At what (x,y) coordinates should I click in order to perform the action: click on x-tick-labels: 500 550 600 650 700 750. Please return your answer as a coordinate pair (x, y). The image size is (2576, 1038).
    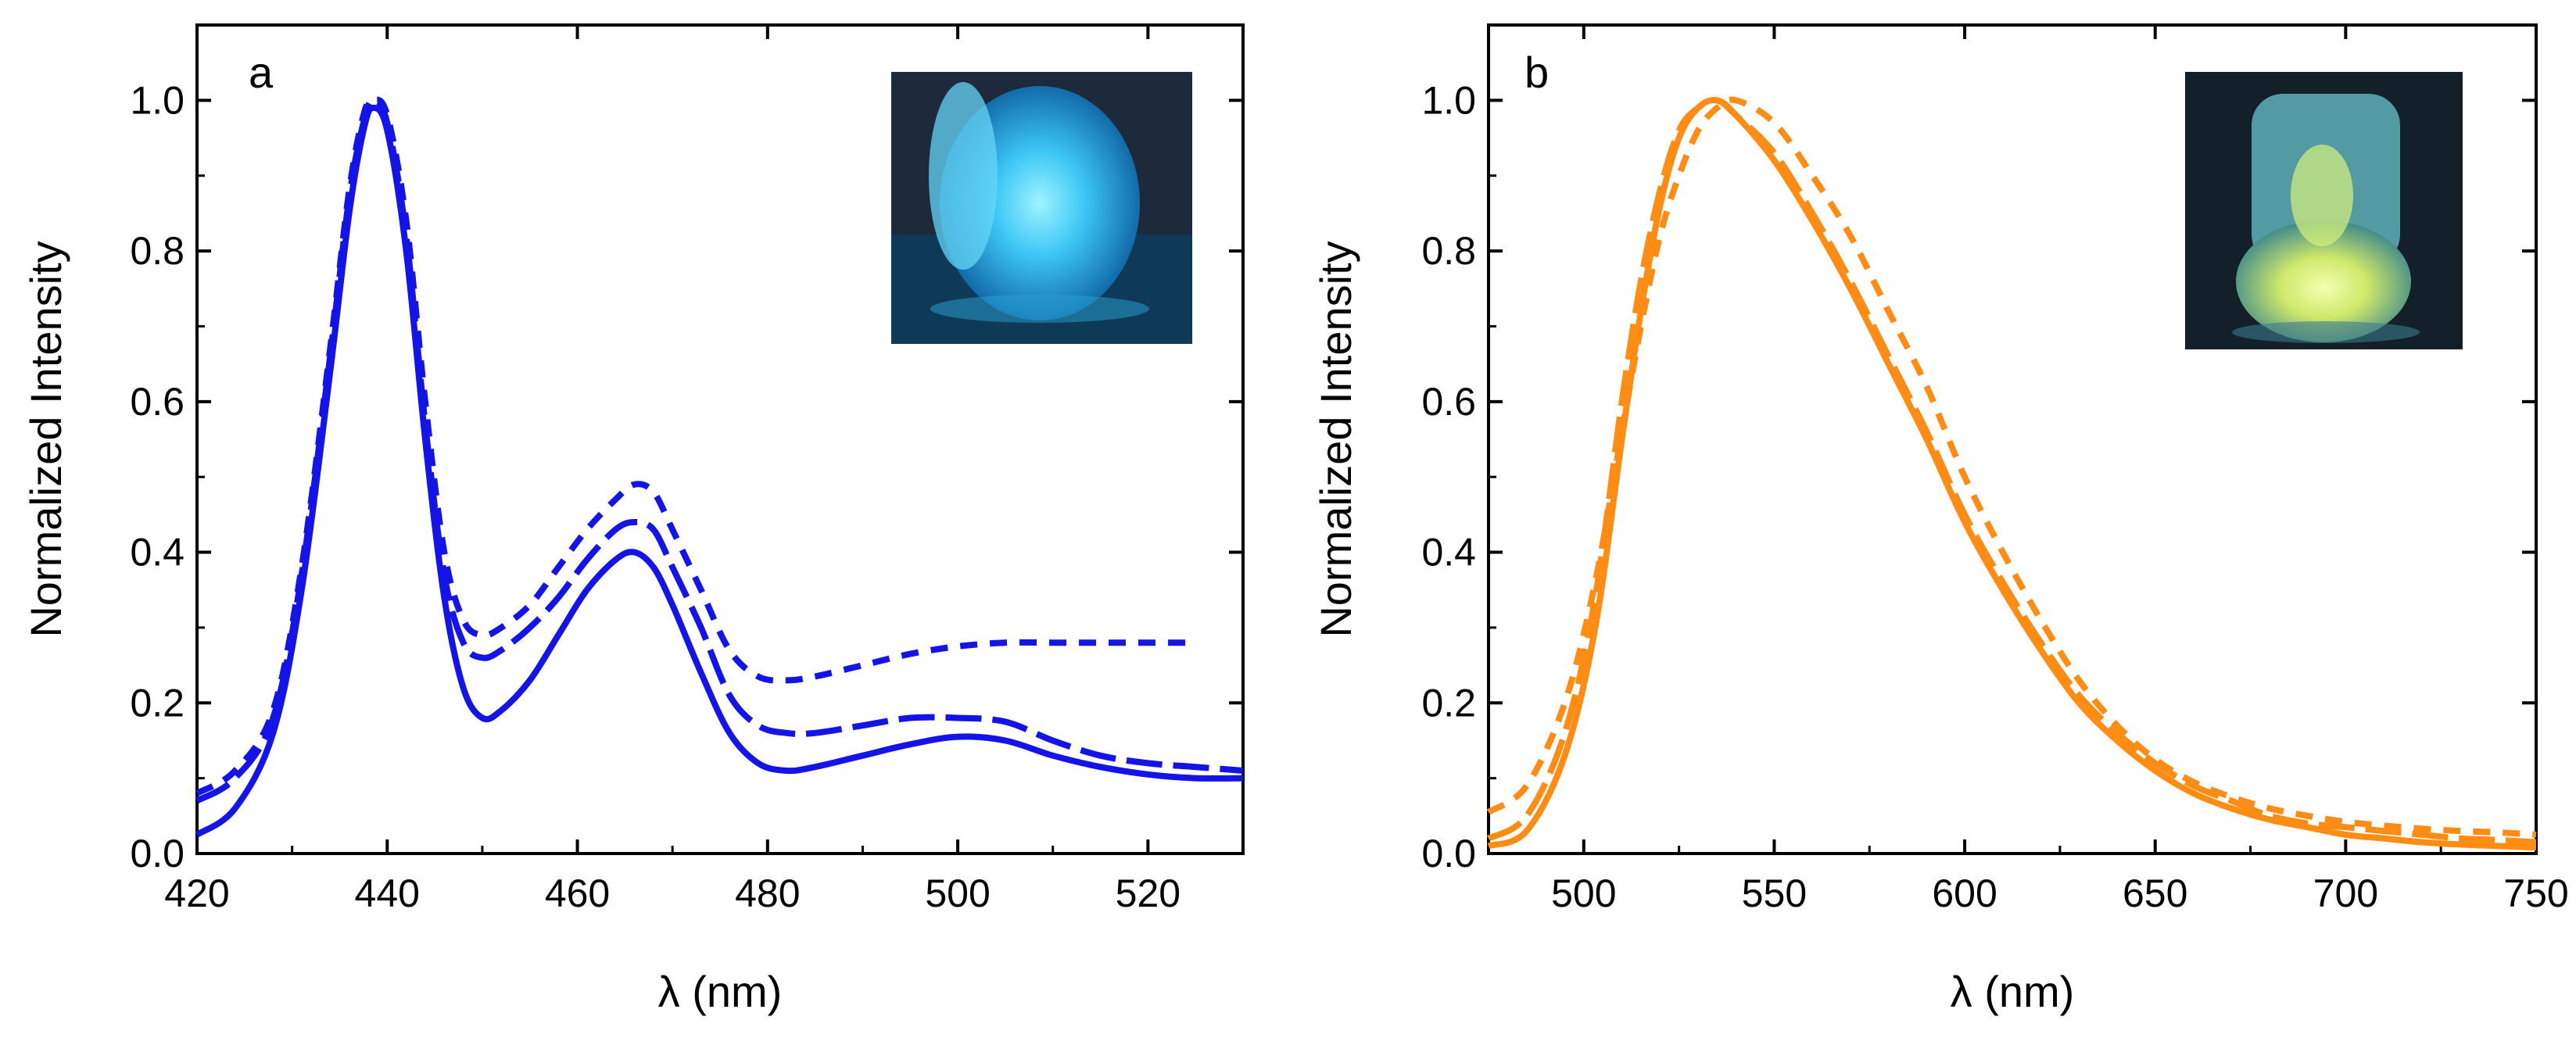
    Looking at the image, I should click on (2060, 894).